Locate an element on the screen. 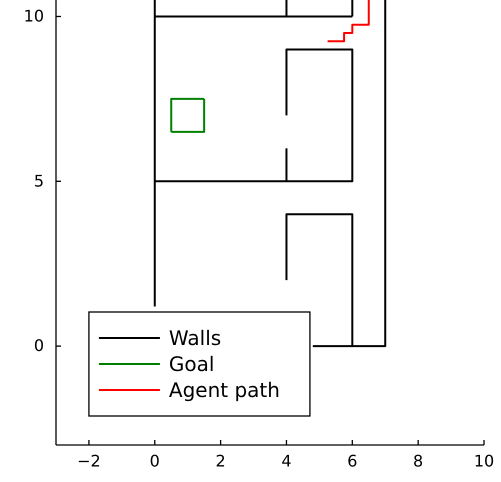 The height and width of the screenshot is (482, 501). x-tick-label: 6 is located at coordinates (352, 460).